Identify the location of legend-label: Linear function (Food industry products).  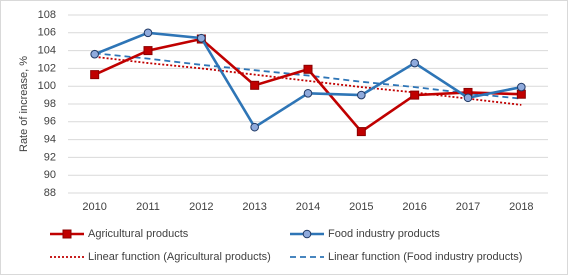
(425, 257).